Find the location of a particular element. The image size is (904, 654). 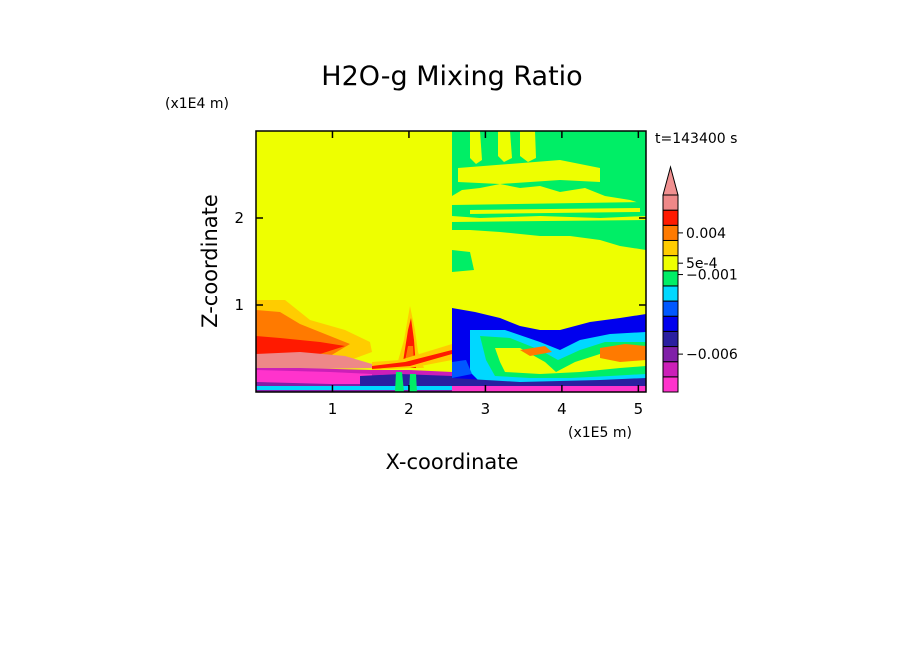

x-tick-label: 1 is located at coordinates (333, 409).